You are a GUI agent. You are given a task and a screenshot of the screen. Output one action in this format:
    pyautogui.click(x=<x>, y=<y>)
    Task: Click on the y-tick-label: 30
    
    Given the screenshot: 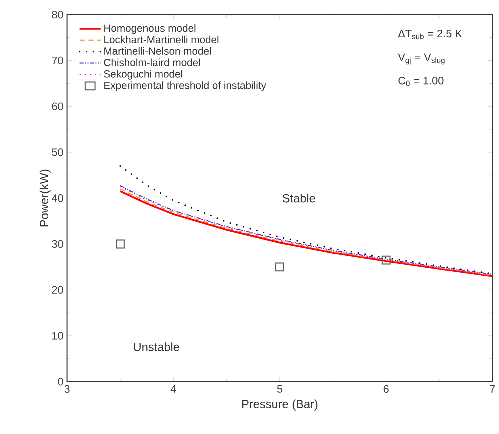 What is the action you would take?
    pyautogui.click(x=58, y=244)
    